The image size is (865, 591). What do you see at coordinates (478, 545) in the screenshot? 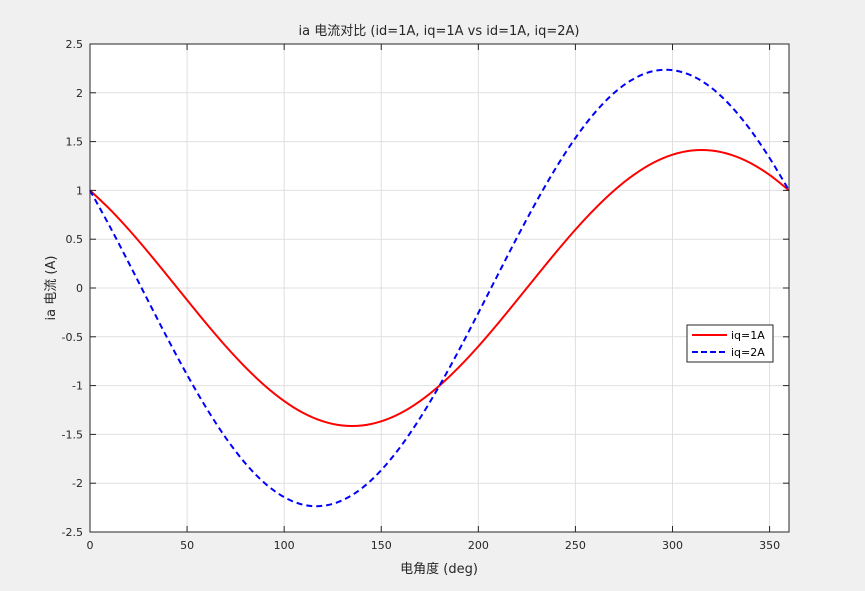
I see `x-tick-label: 200` at bounding box center [478, 545].